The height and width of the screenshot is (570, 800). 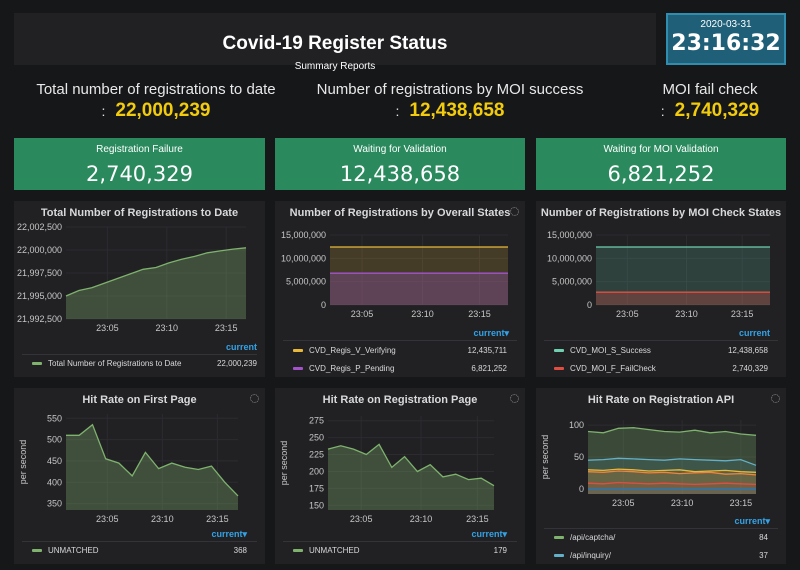 I want to click on stat-waiting-moi-validation: Waiting for MOI Validation 6,821,252, so click(x=661, y=164).